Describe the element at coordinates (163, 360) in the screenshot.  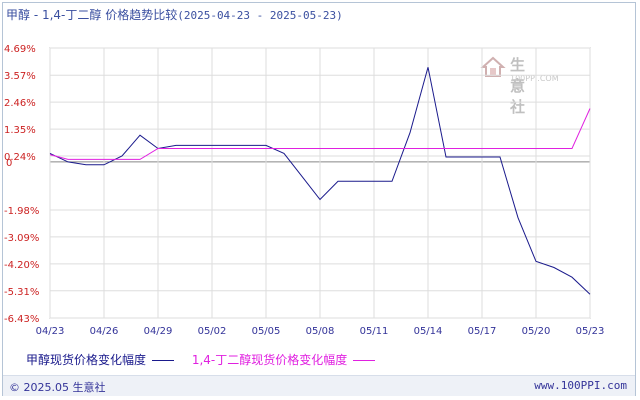
I see `legend-swatch-methanol` at that location.